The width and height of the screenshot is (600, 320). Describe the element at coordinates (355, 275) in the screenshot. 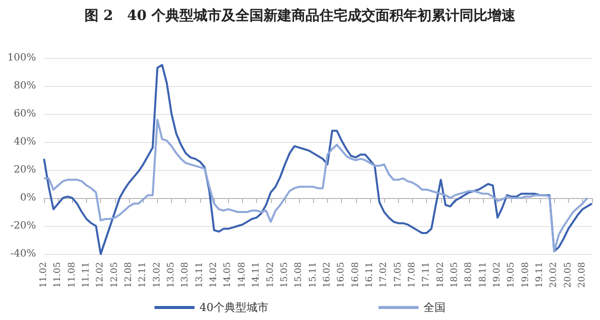

I see `x-tick-label: 16.08` at that location.